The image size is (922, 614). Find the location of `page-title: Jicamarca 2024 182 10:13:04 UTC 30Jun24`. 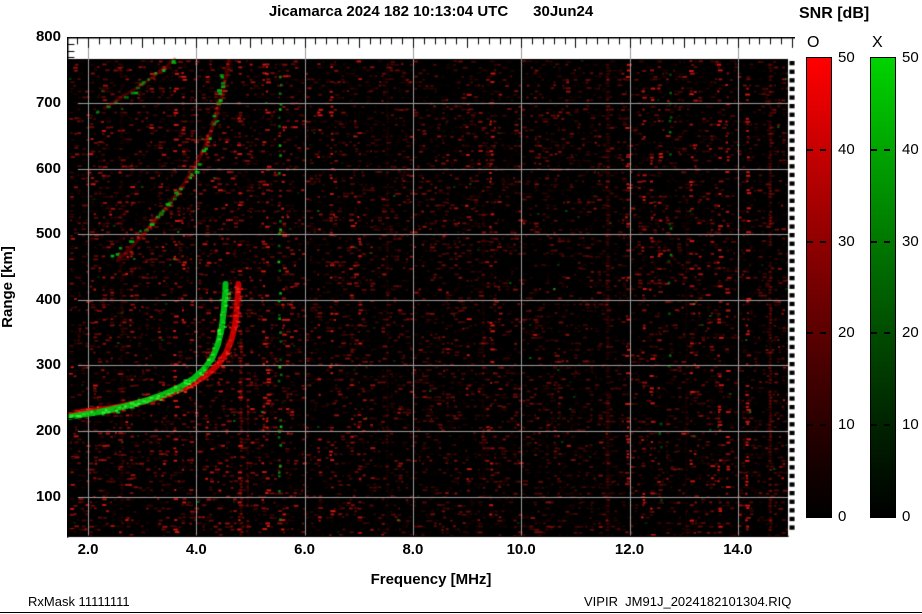

page-title: Jicamarca 2024 182 10:13:04 UTC 30Jun24 is located at coordinates (431, 11).